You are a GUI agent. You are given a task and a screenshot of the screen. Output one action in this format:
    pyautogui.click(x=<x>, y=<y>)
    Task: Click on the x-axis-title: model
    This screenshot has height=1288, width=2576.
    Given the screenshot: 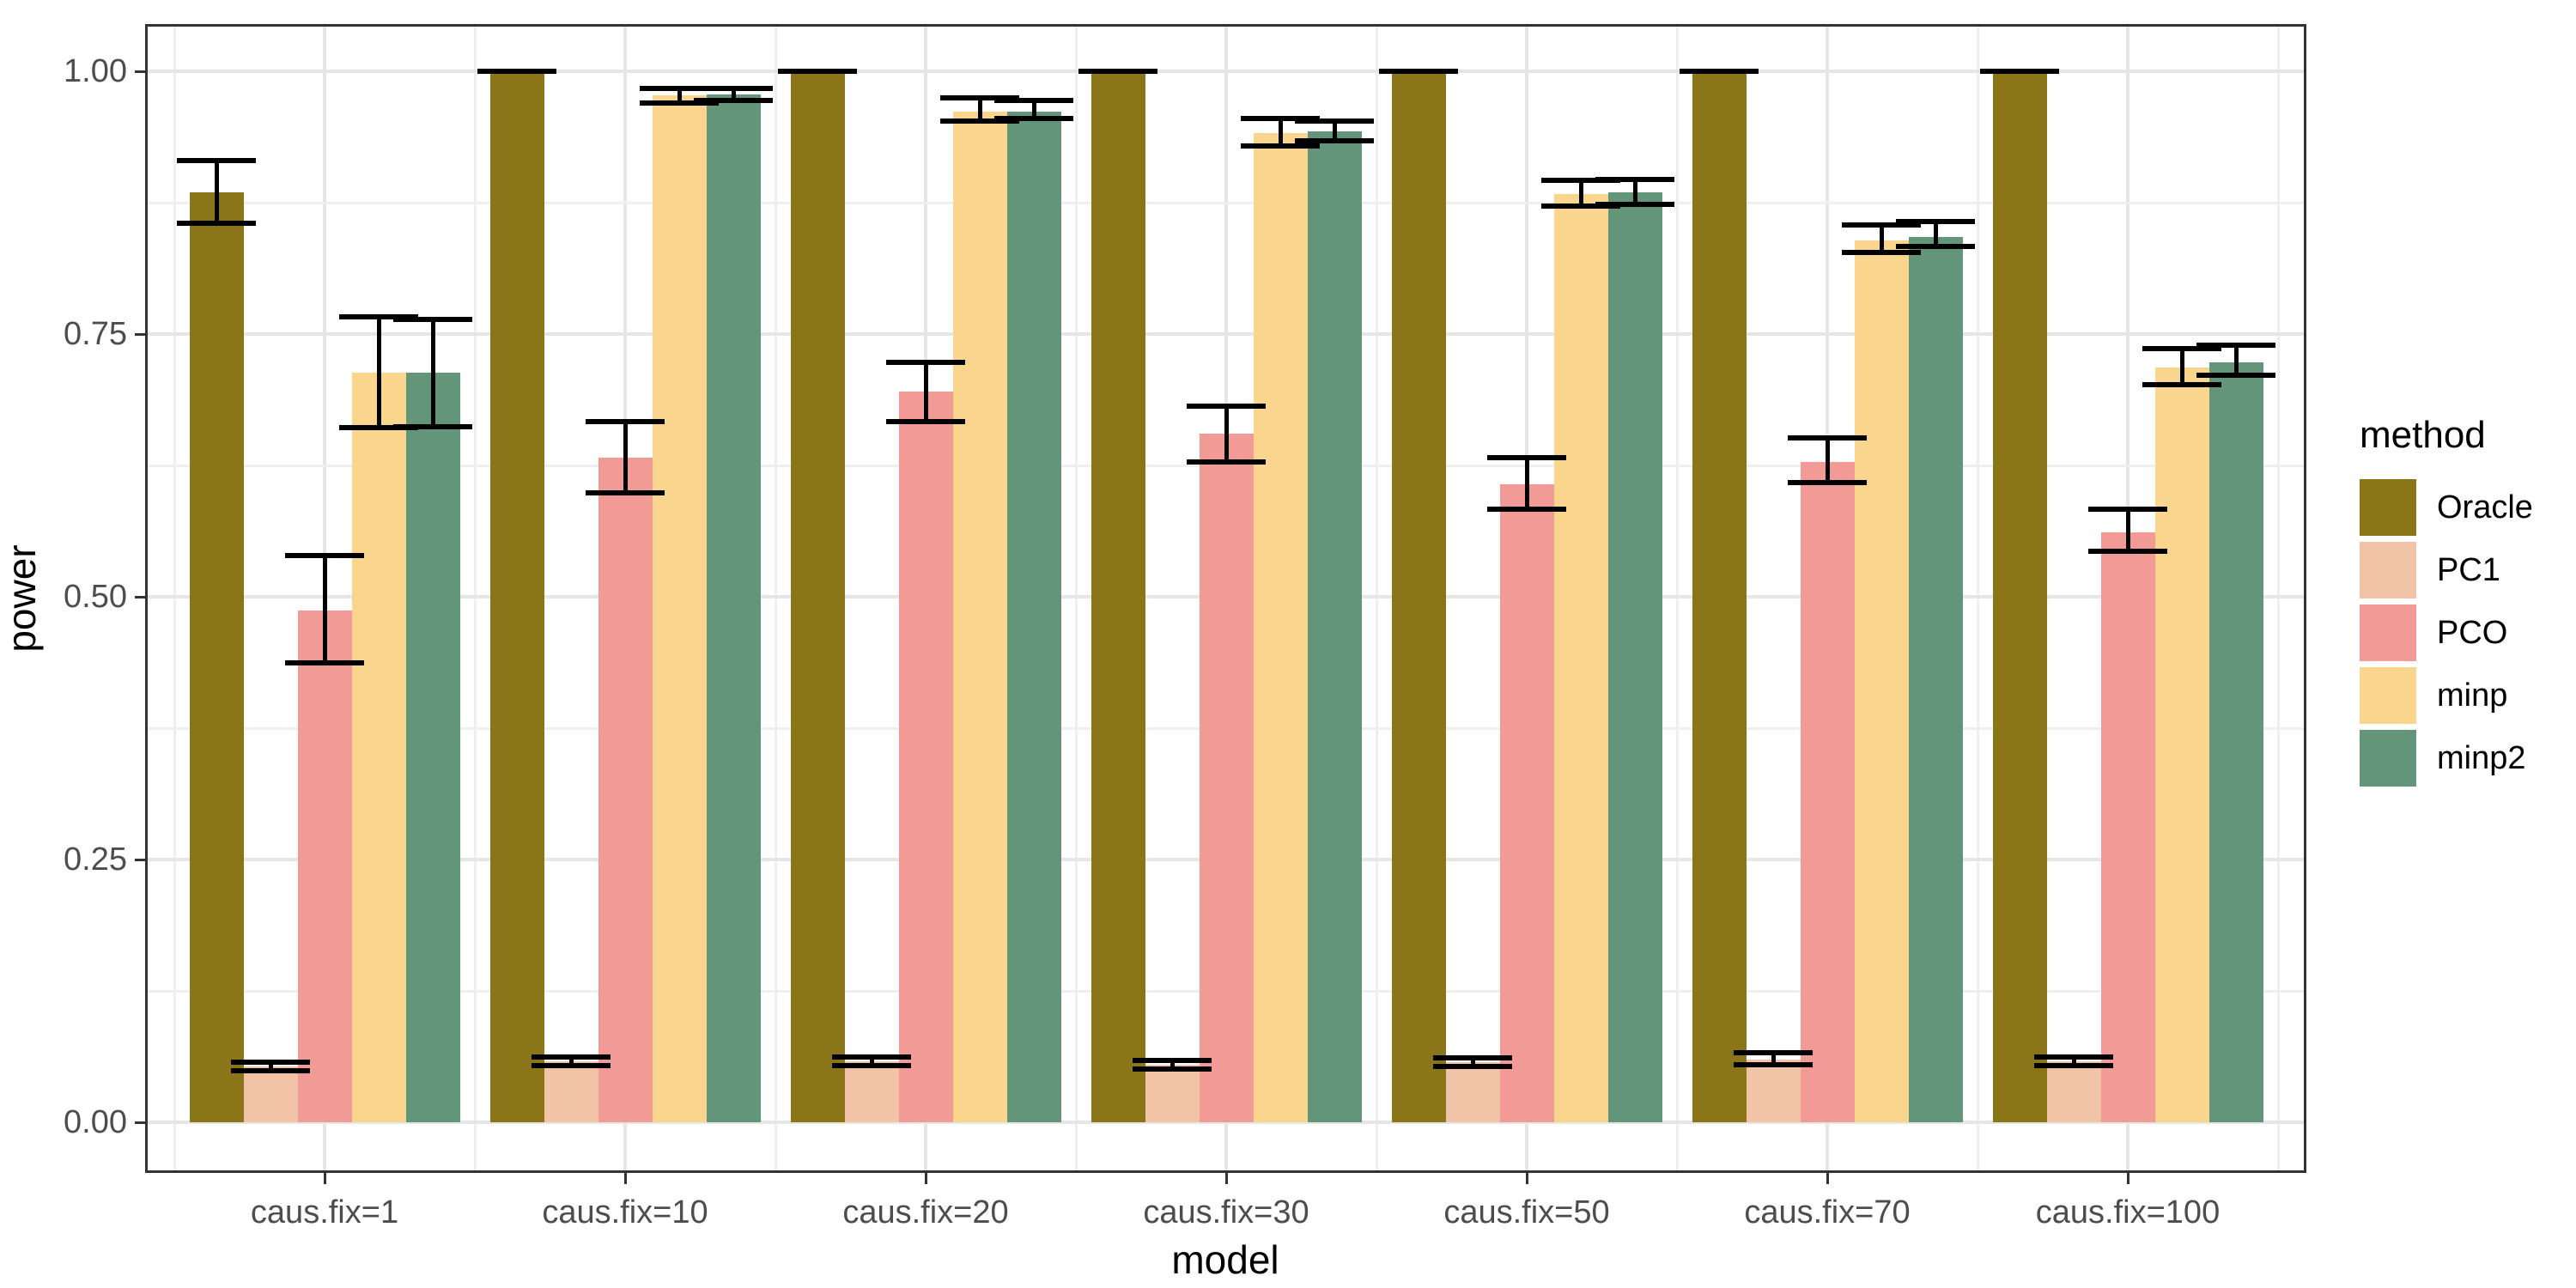 What is the action you would take?
    pyautogui.click(x=1225, y=1259)
    